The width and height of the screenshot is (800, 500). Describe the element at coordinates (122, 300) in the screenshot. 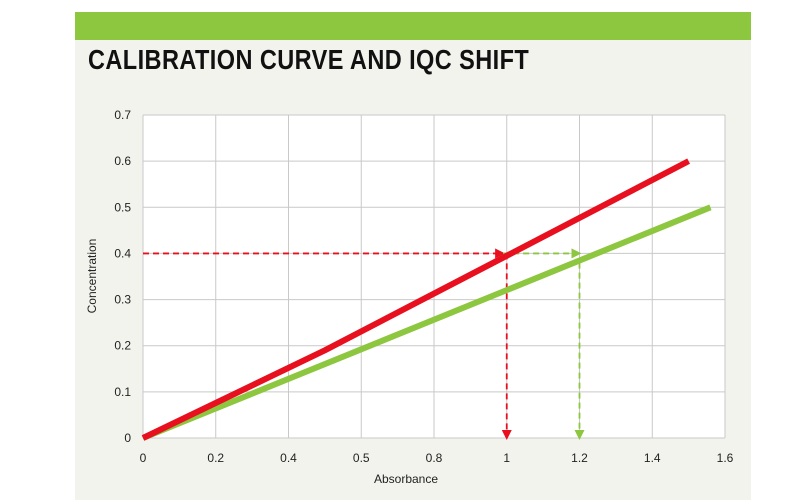

I see `y-tick-label: 0.3` at that location.